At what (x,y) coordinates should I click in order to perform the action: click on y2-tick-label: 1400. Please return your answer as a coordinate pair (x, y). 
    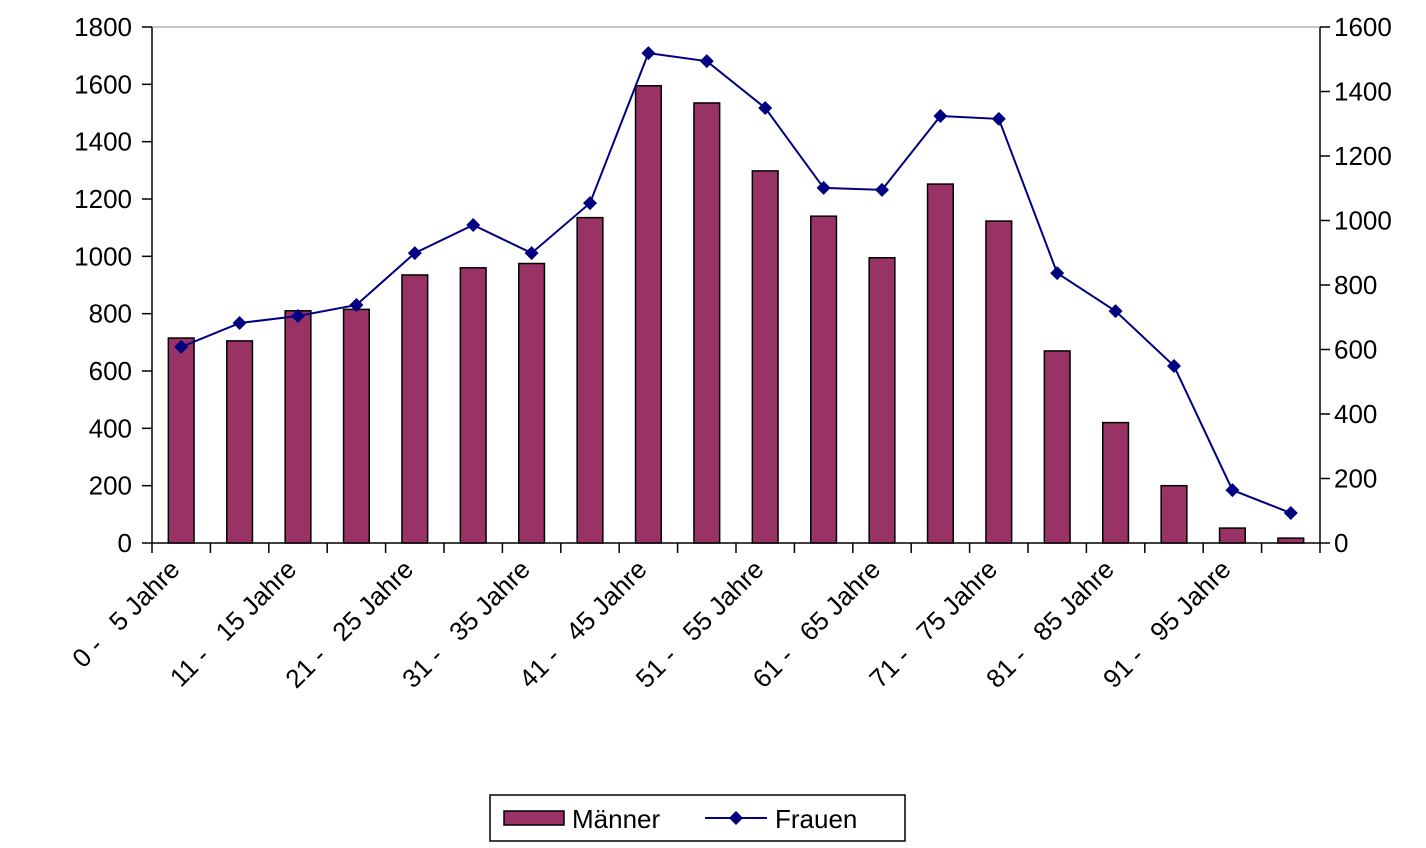
    Looking at the image, I should click on (1363, 92).